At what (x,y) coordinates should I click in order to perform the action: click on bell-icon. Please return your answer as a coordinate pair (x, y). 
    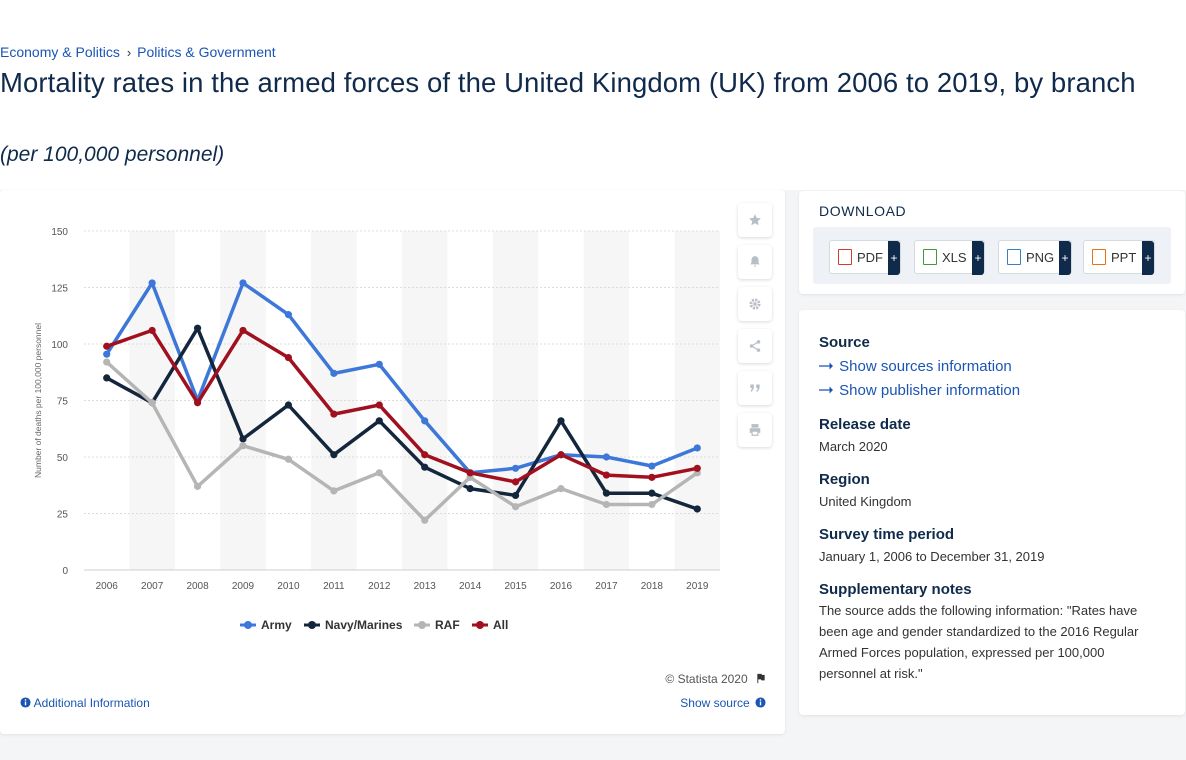
    Looking at the image, I should click on (755, 261).